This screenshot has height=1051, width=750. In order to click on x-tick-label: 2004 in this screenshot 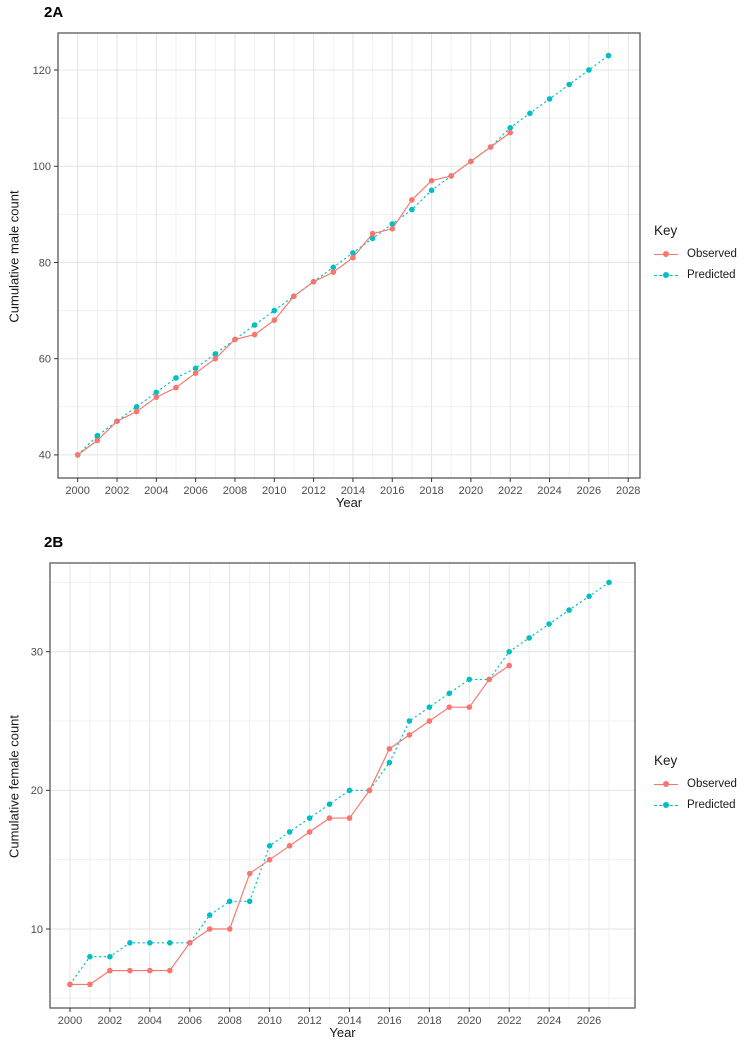, I will do `click(150, 1021)`.